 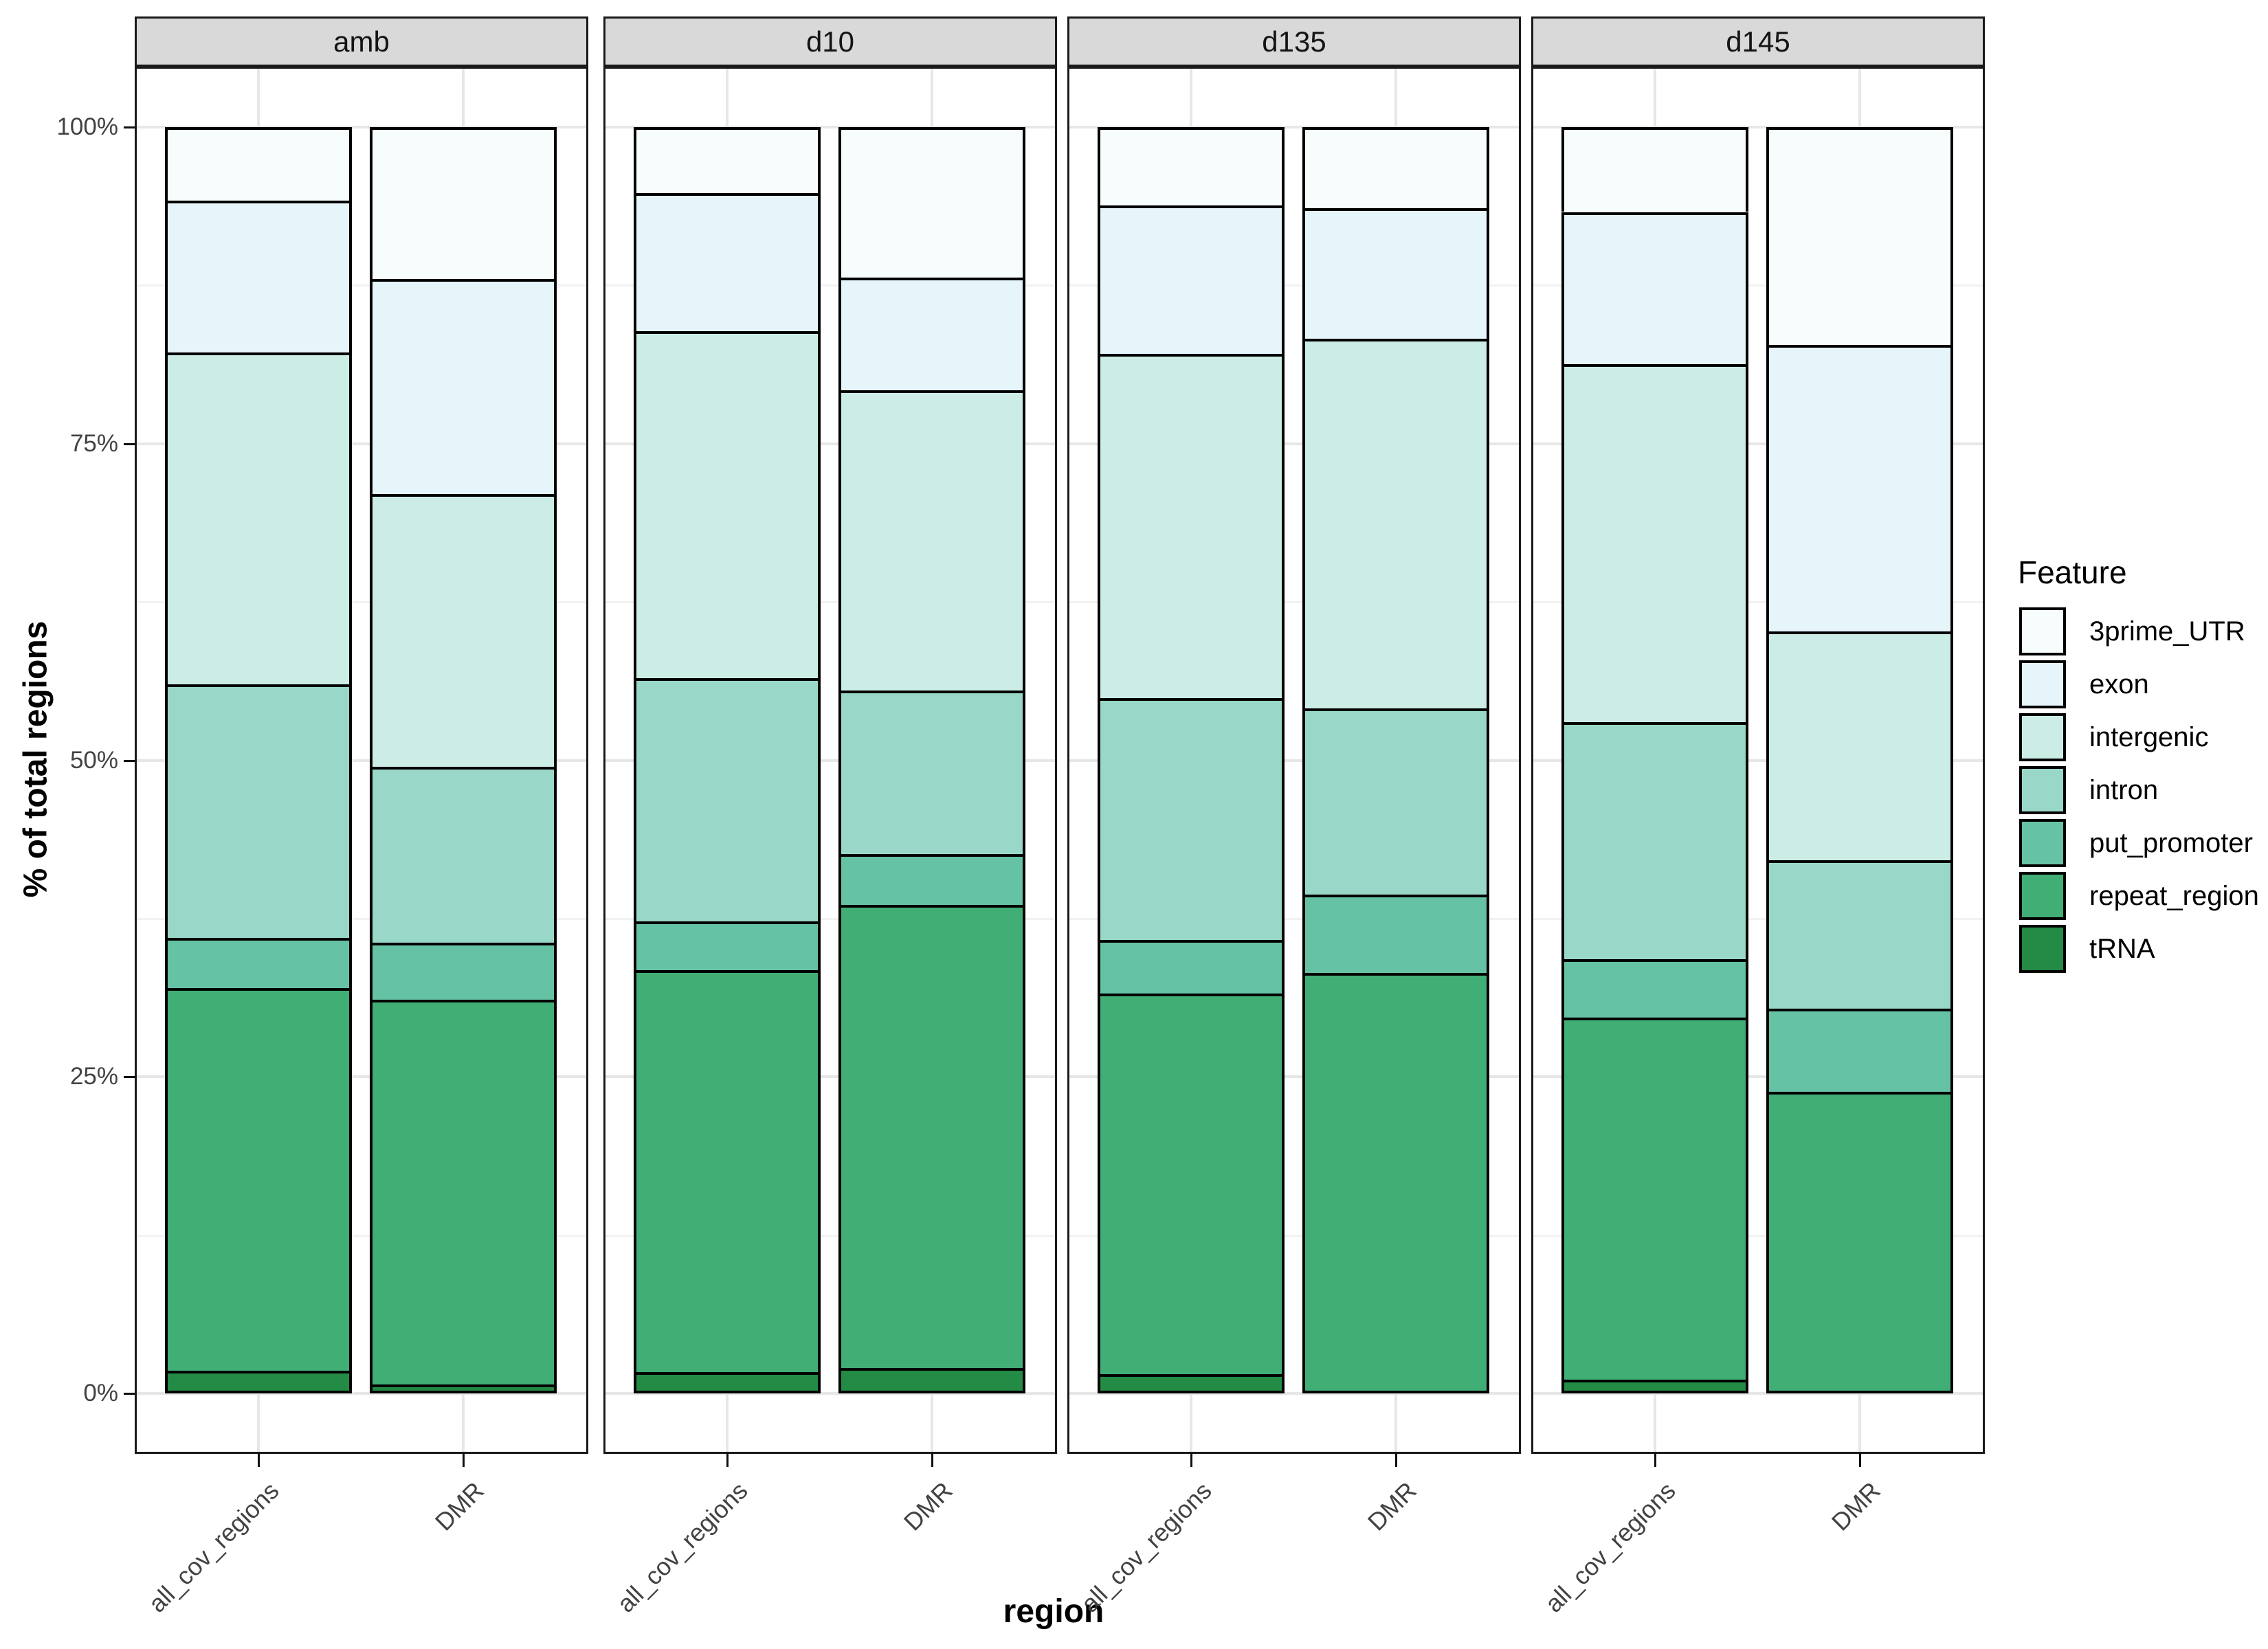 What do you see at coordinates (2042, 790) in the screenshot?
I see `legend-swatch-intron` at bounding box center [2042, 790].